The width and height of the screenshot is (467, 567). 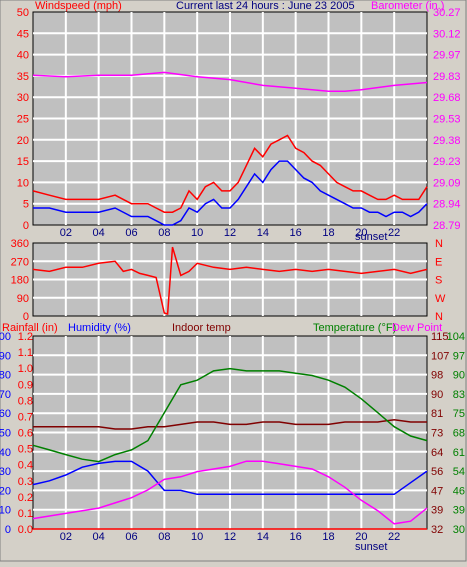 What do you see at coordinates (23, 77) in the screenshot?
I see `windspeed-tick-label: 35` at bounding box center [23, 77].